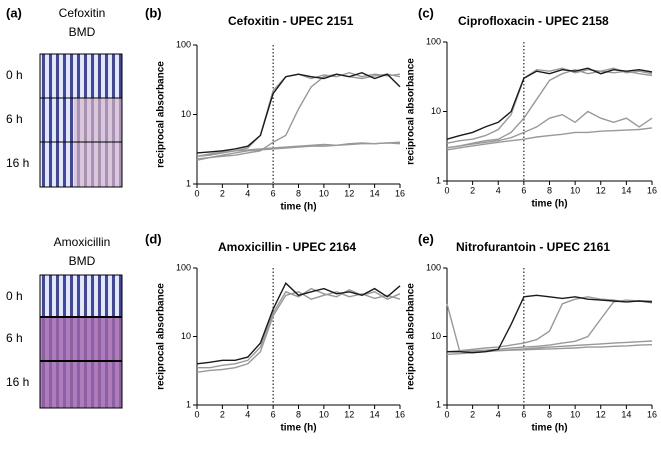 This screenshot has width=661, height=449. Describe the element at coordinates (426, 12) in the screenshot. I see `panel-label: (c)` at that location.